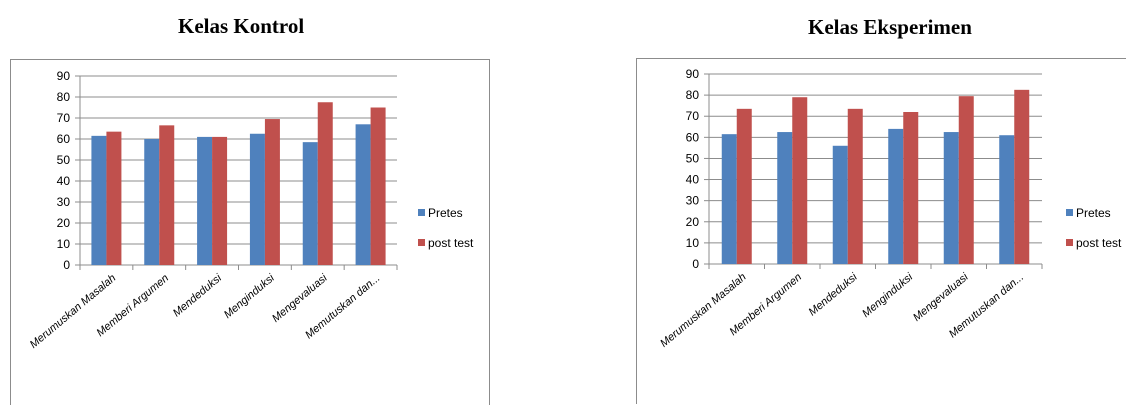  Describe the element at coordinates (941, 297) in the screenshot. I see `x-category-label: Mengevaluasi` at that location.